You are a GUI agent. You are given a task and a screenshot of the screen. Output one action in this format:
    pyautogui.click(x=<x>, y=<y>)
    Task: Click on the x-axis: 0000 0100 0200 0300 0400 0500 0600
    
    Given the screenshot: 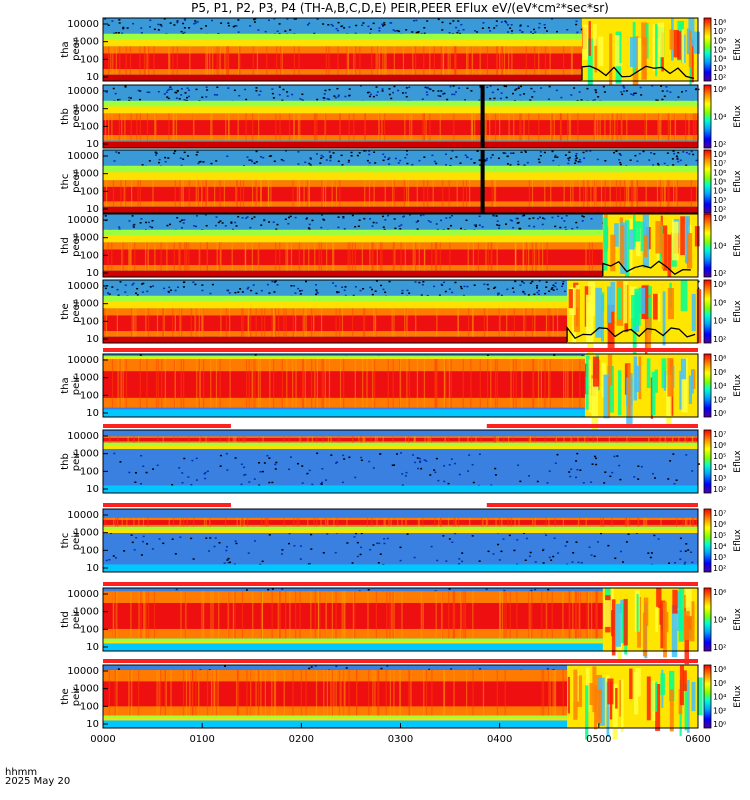 What is the action you would take?
    pyautogui.click(x=400, y=734)
    